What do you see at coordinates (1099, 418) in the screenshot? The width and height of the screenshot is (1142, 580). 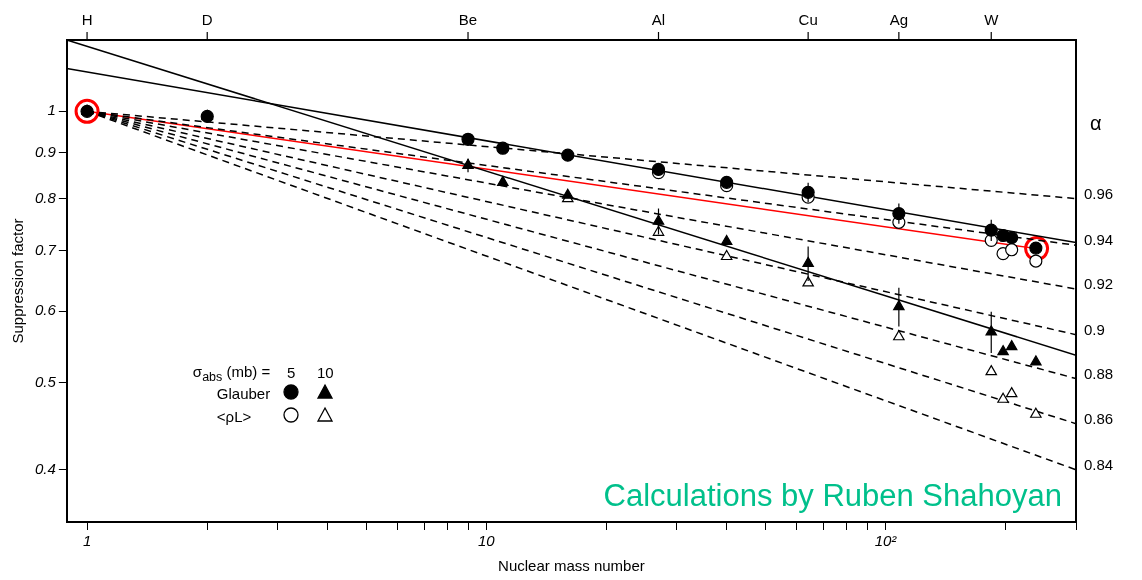 I see `series-label: 0.86` at bounding box center [1099, 418].